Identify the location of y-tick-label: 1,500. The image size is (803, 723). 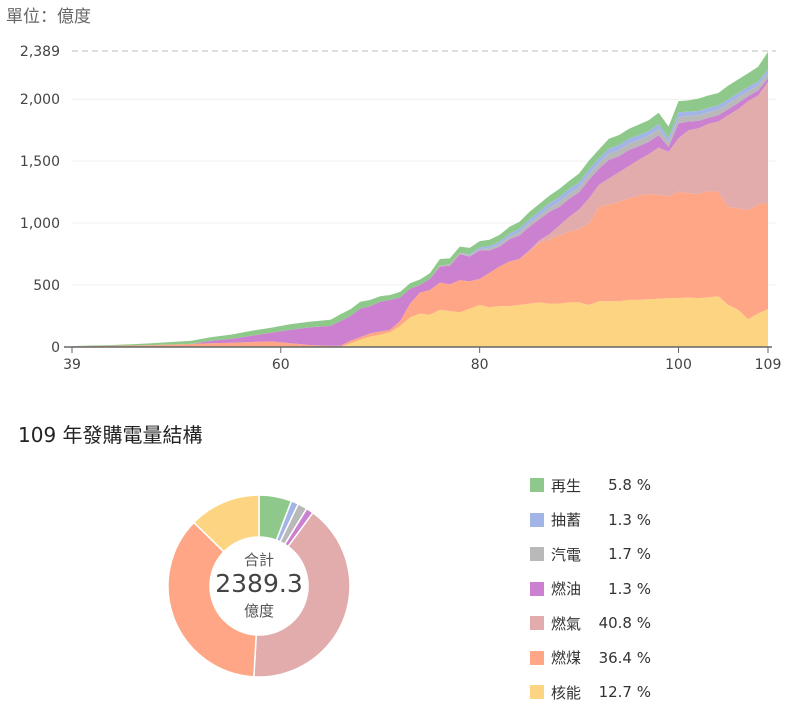
(40, 162).